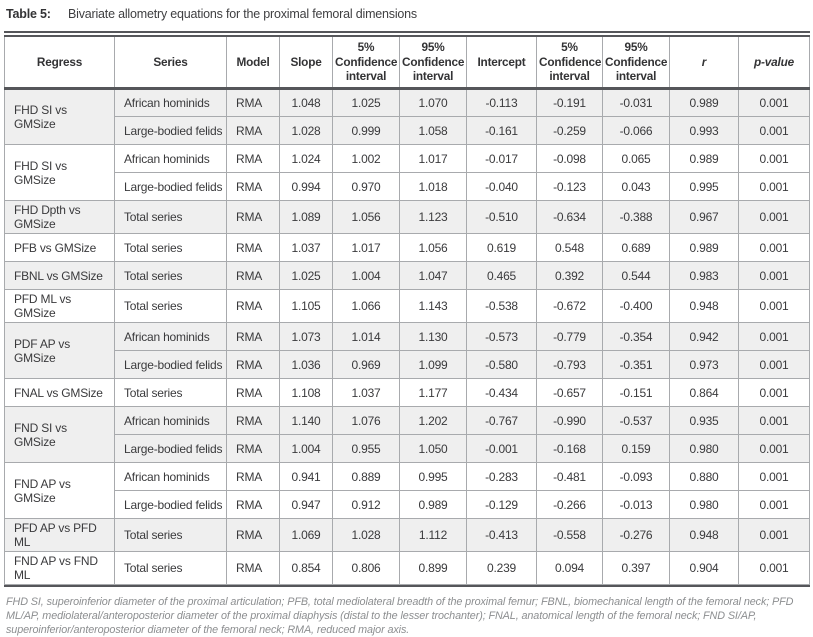  Describe the element at coordinates (366, 276) in the screenshot. I see `ci5-slope-cell: 1.004` at that location.